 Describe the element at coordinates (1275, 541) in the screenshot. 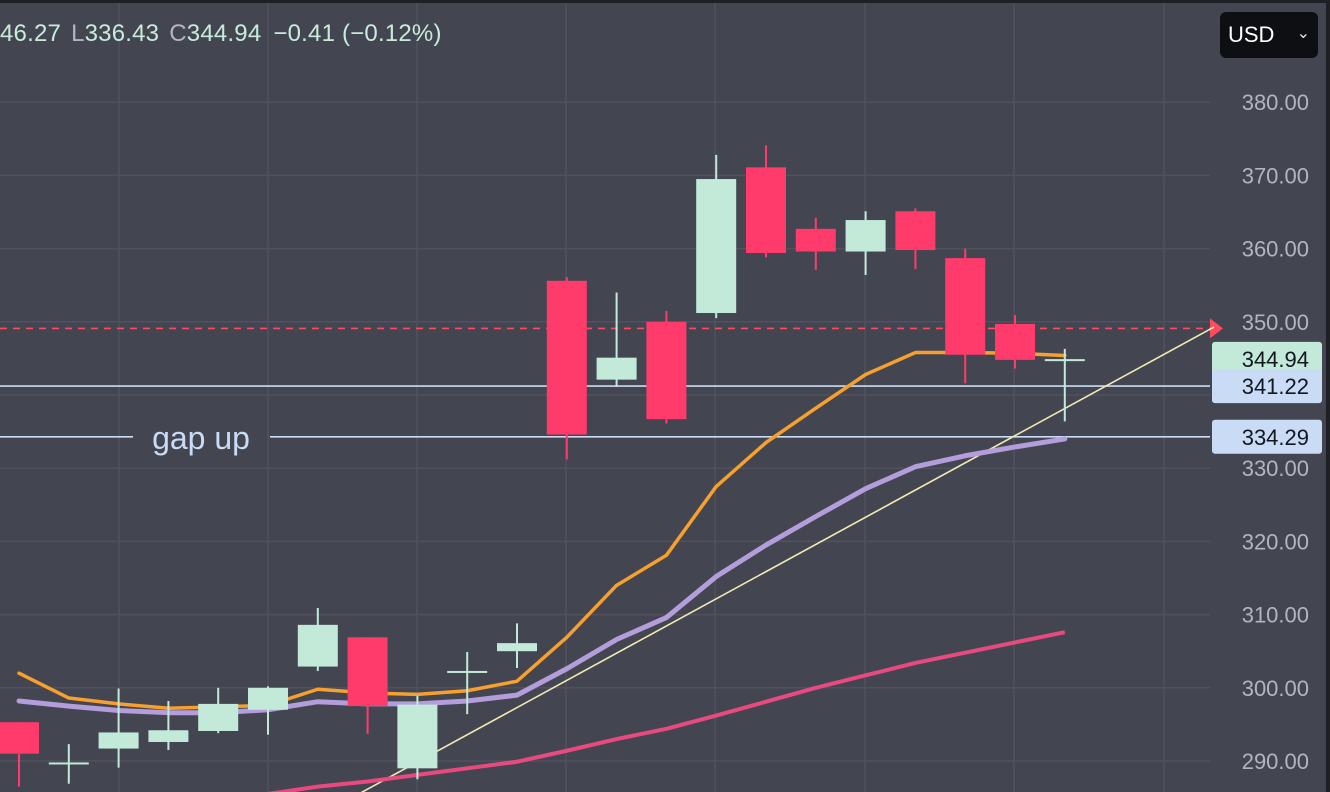

I see `y-axis-tick-label: 320.00` at that location.